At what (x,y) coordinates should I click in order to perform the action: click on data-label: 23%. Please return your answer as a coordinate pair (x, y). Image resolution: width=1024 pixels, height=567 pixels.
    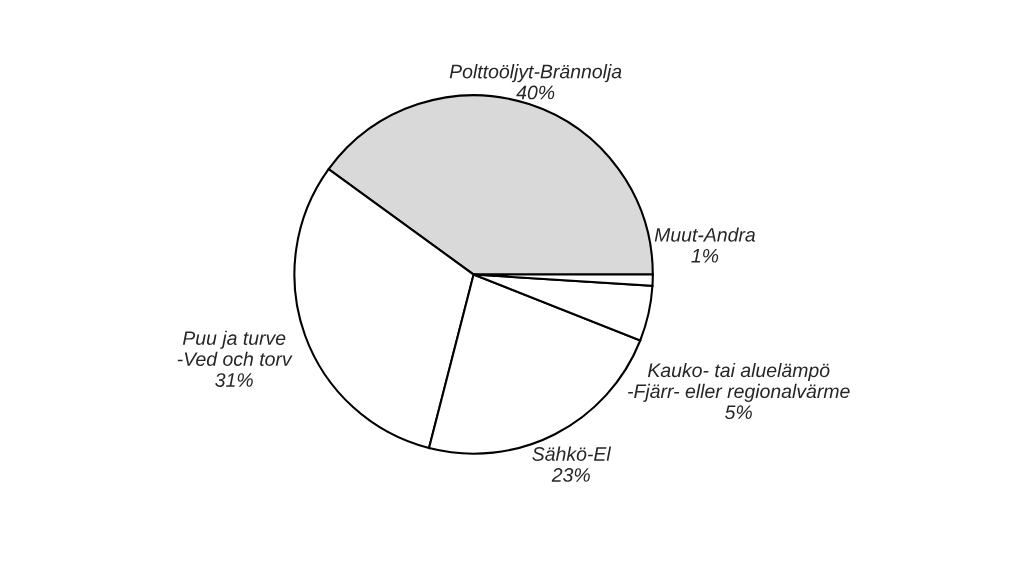
    Looking at the image, I should click on (570, 475).